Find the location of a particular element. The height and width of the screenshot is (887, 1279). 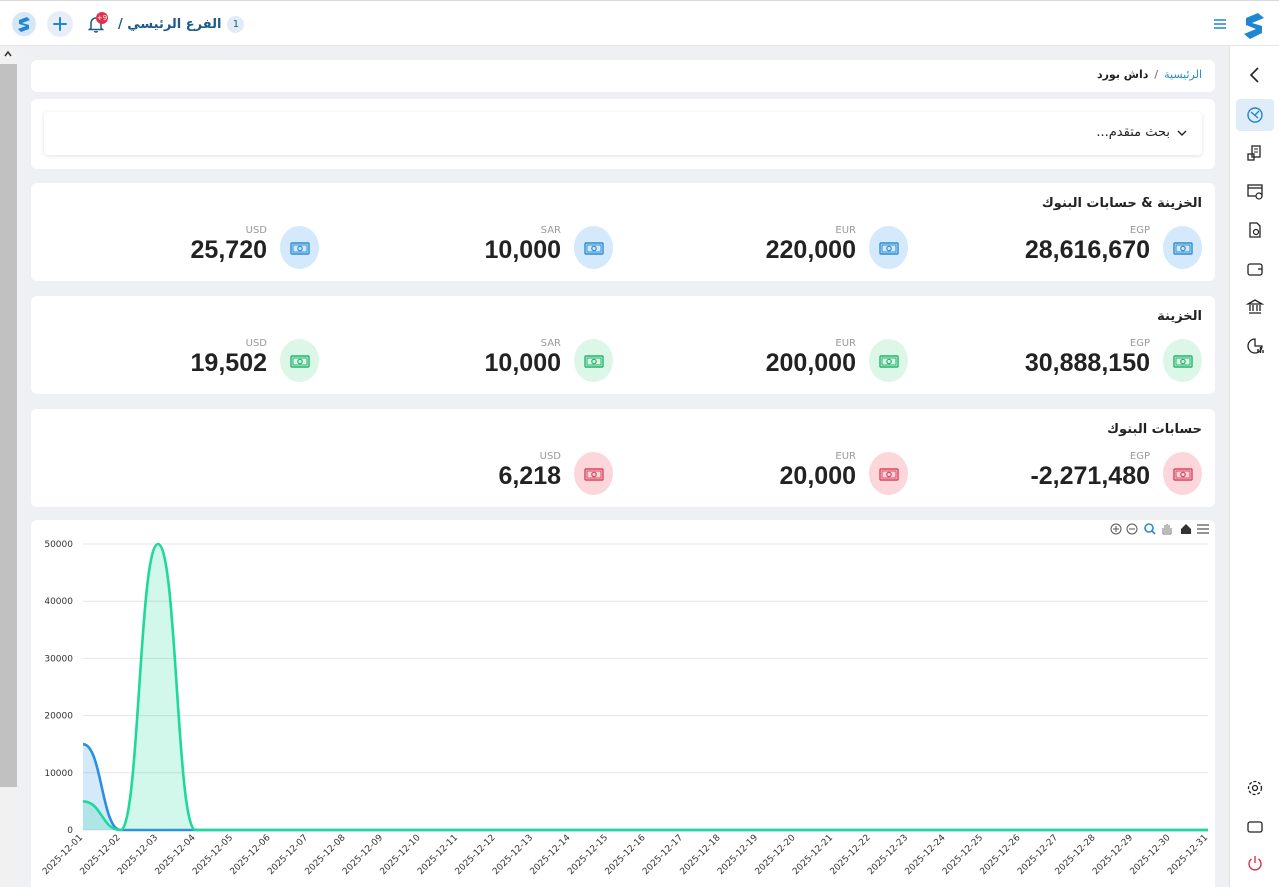

stat-currency: EGP is located at coordinates (1139, 230).